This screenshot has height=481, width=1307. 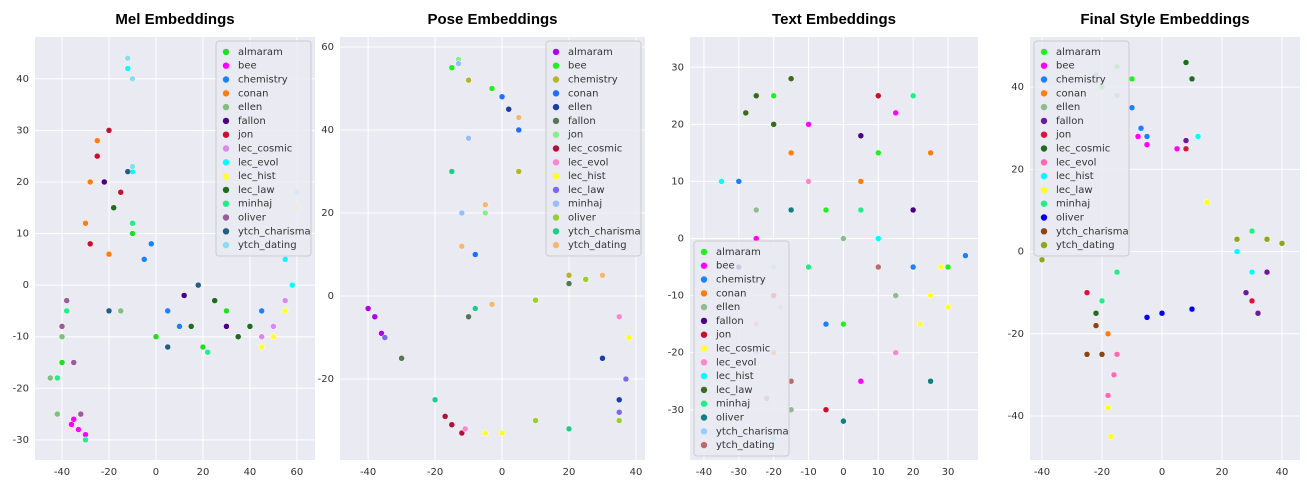 What do you see at coordinates (741, 348) in the screenshot?
I see `legend-box` at bounding box center [741, 348].